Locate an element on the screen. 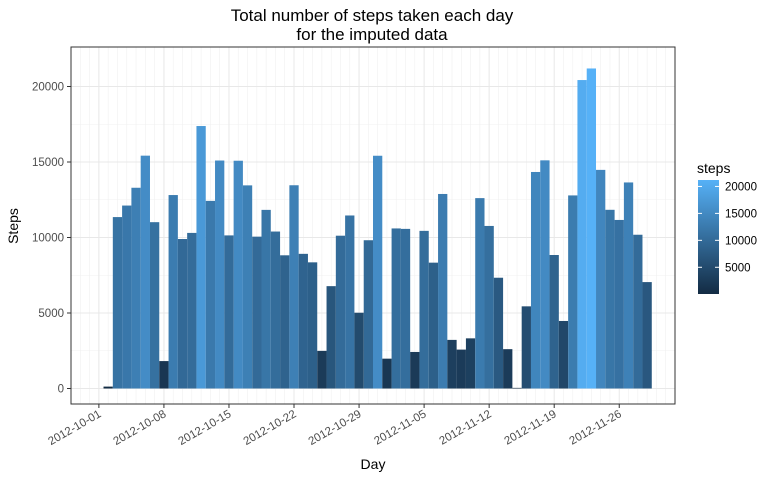 The image size is (776, 480). legend-label: 15000 is located at coordinates (741, 214).